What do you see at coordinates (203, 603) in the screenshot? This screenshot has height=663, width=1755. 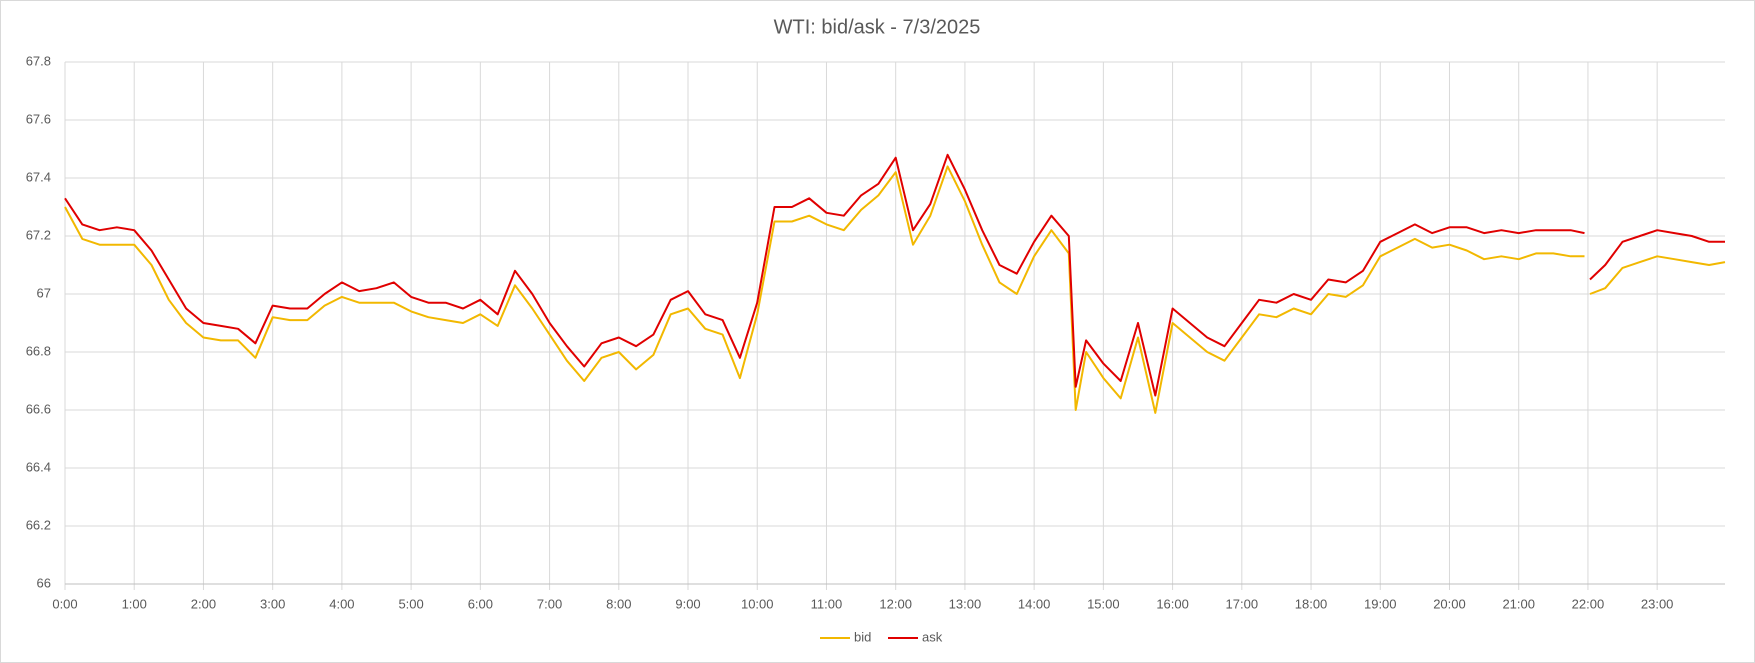 I see `x-tick-label: 2:00` at bounding box center [203, 603].